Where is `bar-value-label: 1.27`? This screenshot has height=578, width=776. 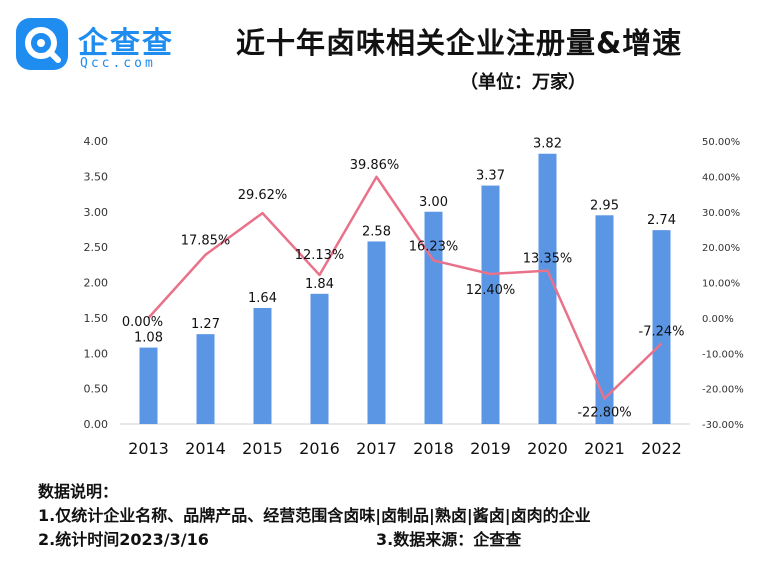 bar-value-label: 1.27 is located at coordinates (205, 324).